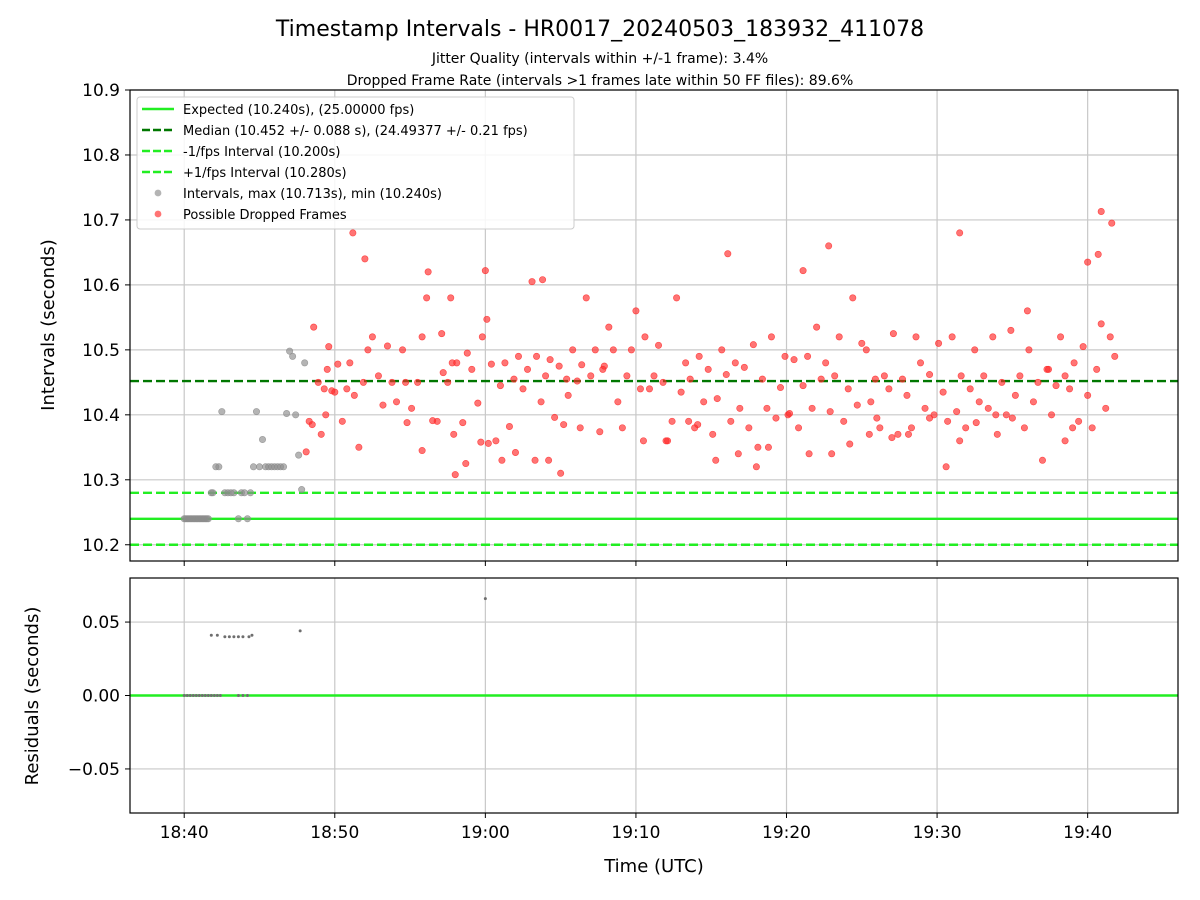 The height and width of the screenshot is (900, 1200). What do you see at coordinates (101, 156) in the screenshot?
I see `intervals-y-tick-label: 10.8` at bounding box center [101, 156].